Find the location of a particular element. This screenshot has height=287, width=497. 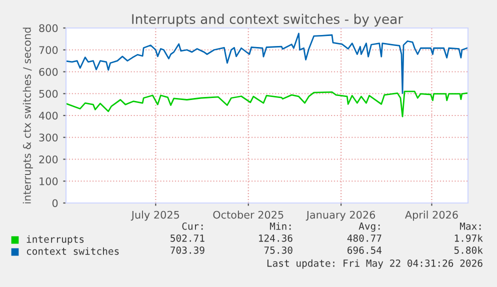

text: 1.97k is located at coordinates (468, 238).